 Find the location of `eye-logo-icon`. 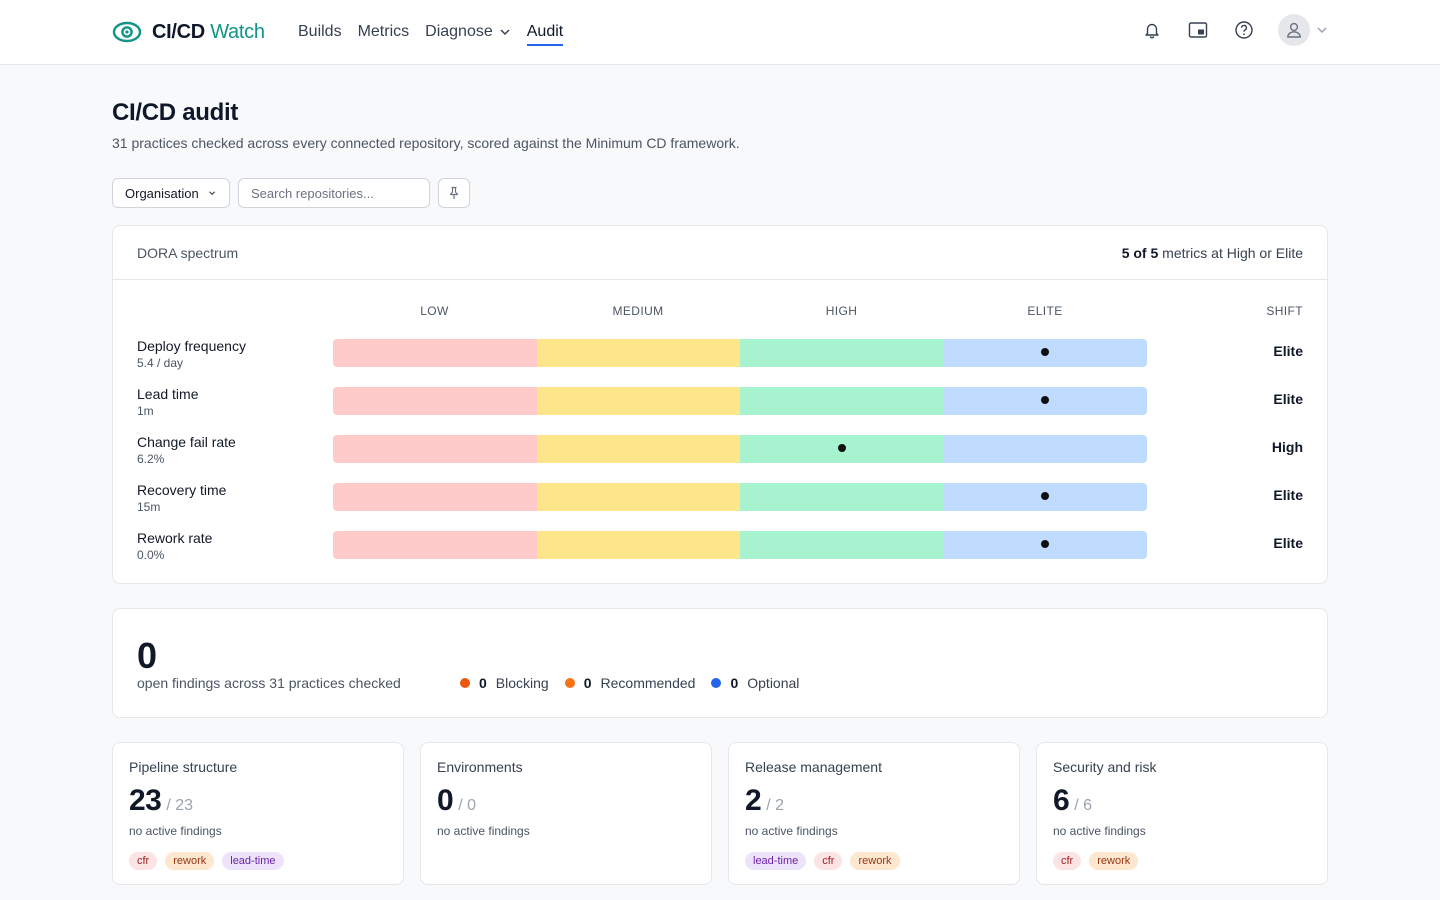

eye-logo-icon is located at coordinates (127, 32).